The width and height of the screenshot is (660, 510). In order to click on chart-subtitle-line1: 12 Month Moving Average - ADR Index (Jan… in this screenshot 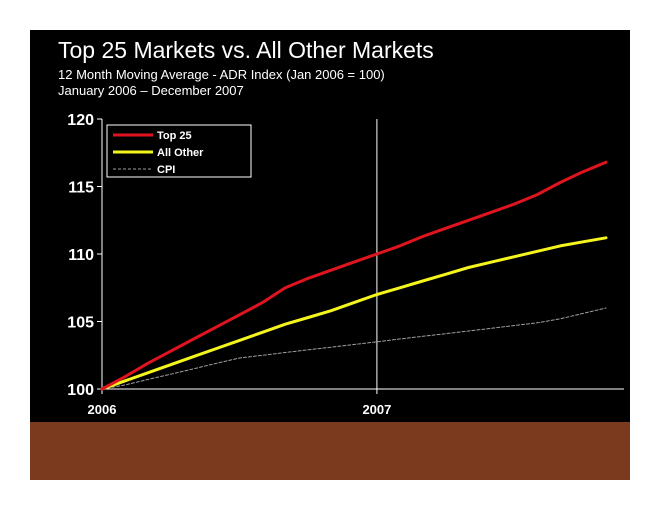, I will do `click(221, 74)`.